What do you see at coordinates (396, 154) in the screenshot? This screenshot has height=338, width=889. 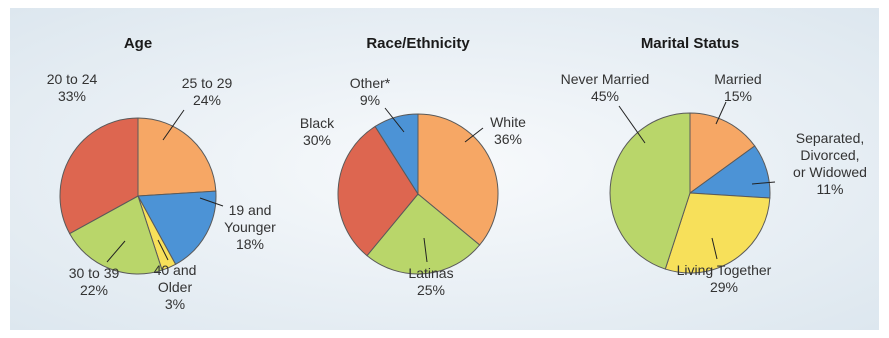 I see `pie-slice-other` at bounding box center [396, 154].